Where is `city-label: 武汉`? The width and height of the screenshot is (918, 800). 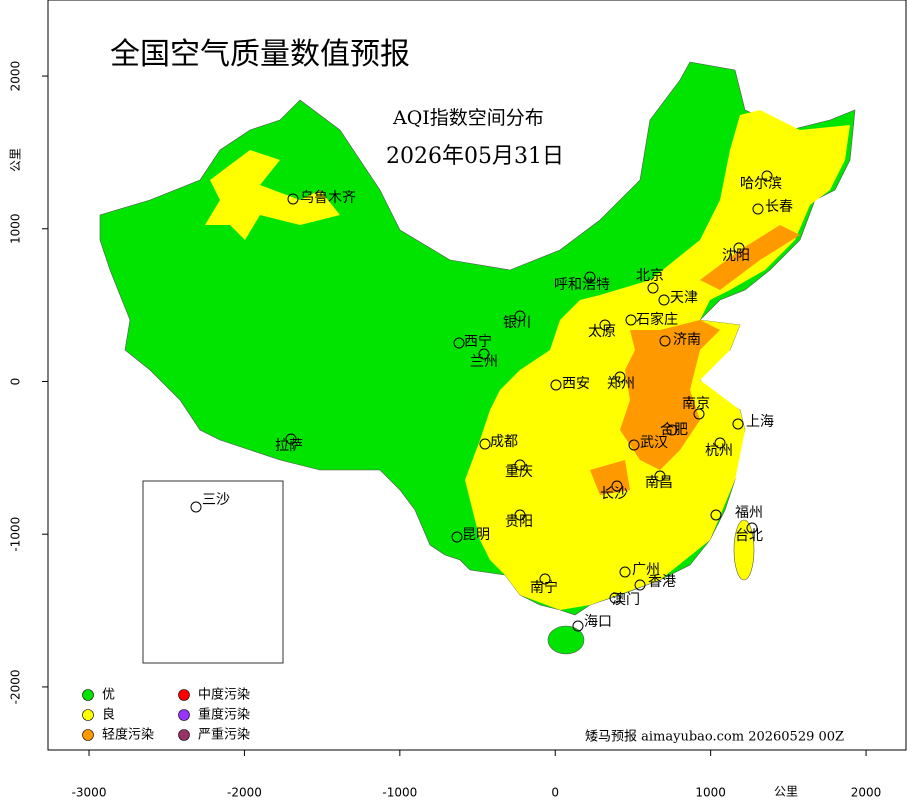
city-label: 武汉 is located at coordinates (654, 443).